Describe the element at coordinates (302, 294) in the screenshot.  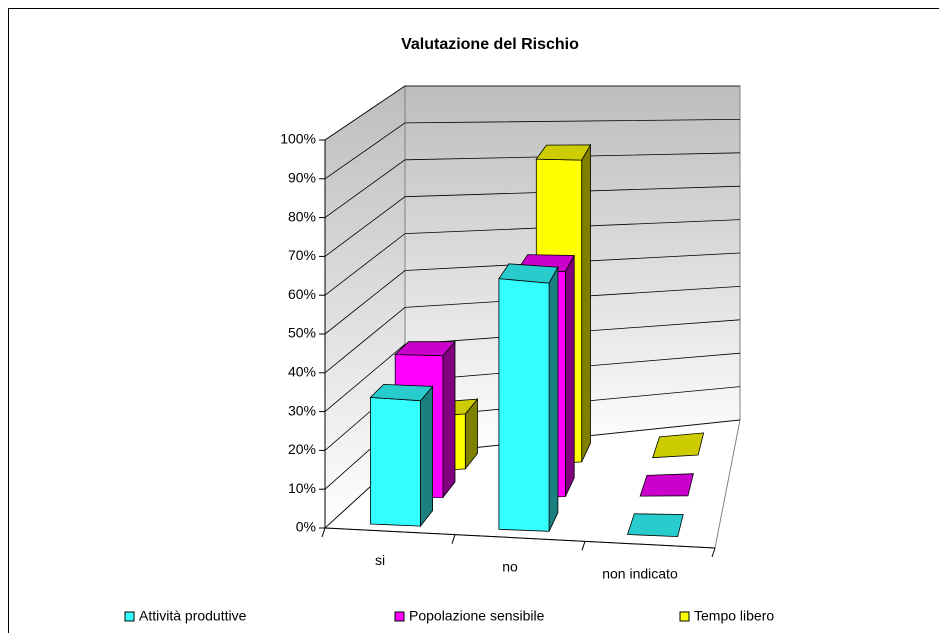
I see `y-tick-label: 60%` at that location.